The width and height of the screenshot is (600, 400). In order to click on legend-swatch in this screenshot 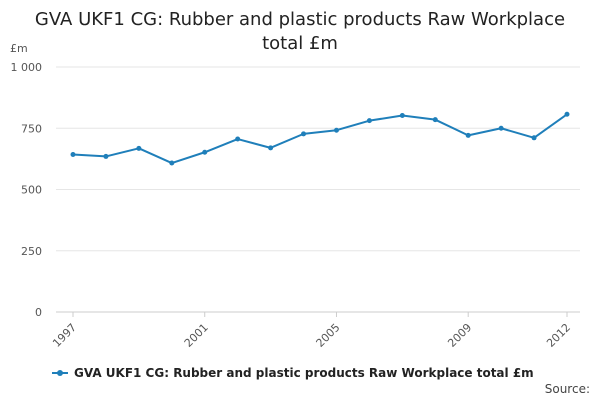, I will do `click(60, 373)`.